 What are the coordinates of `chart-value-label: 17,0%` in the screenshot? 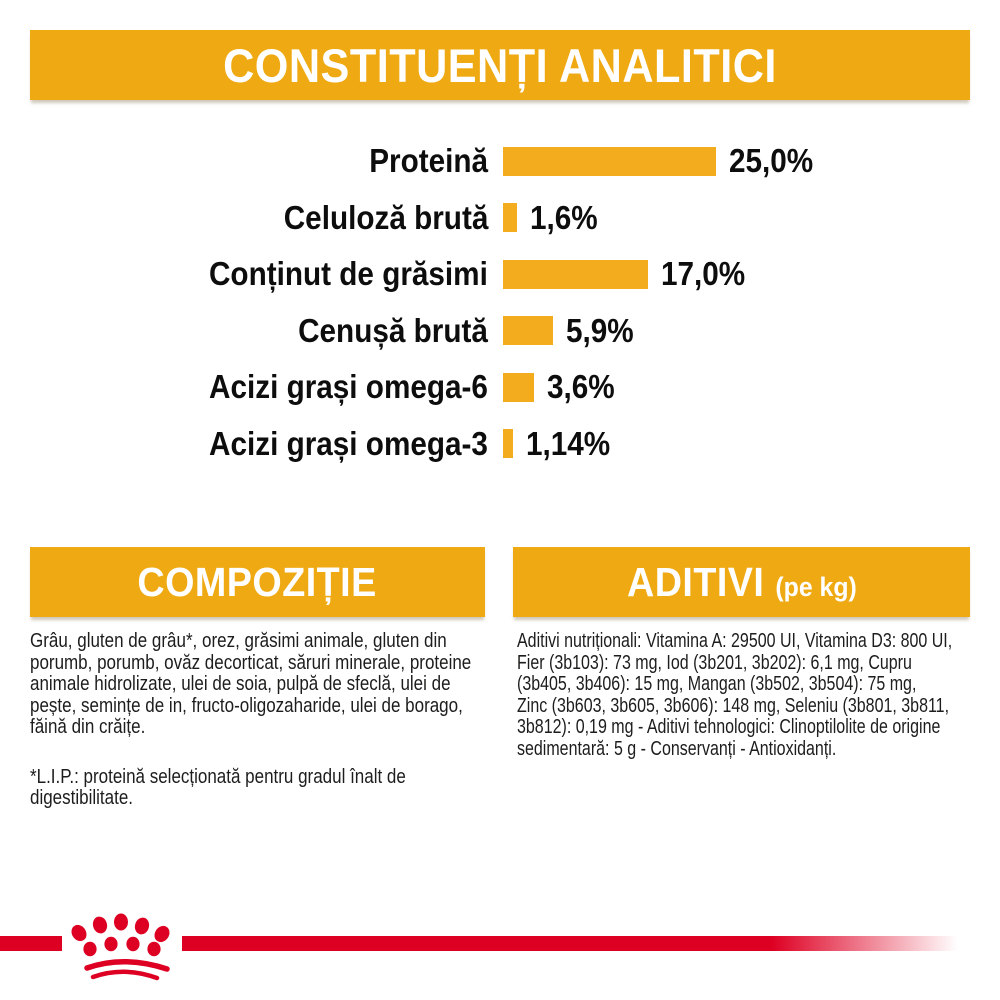 It's located at (702, 274).